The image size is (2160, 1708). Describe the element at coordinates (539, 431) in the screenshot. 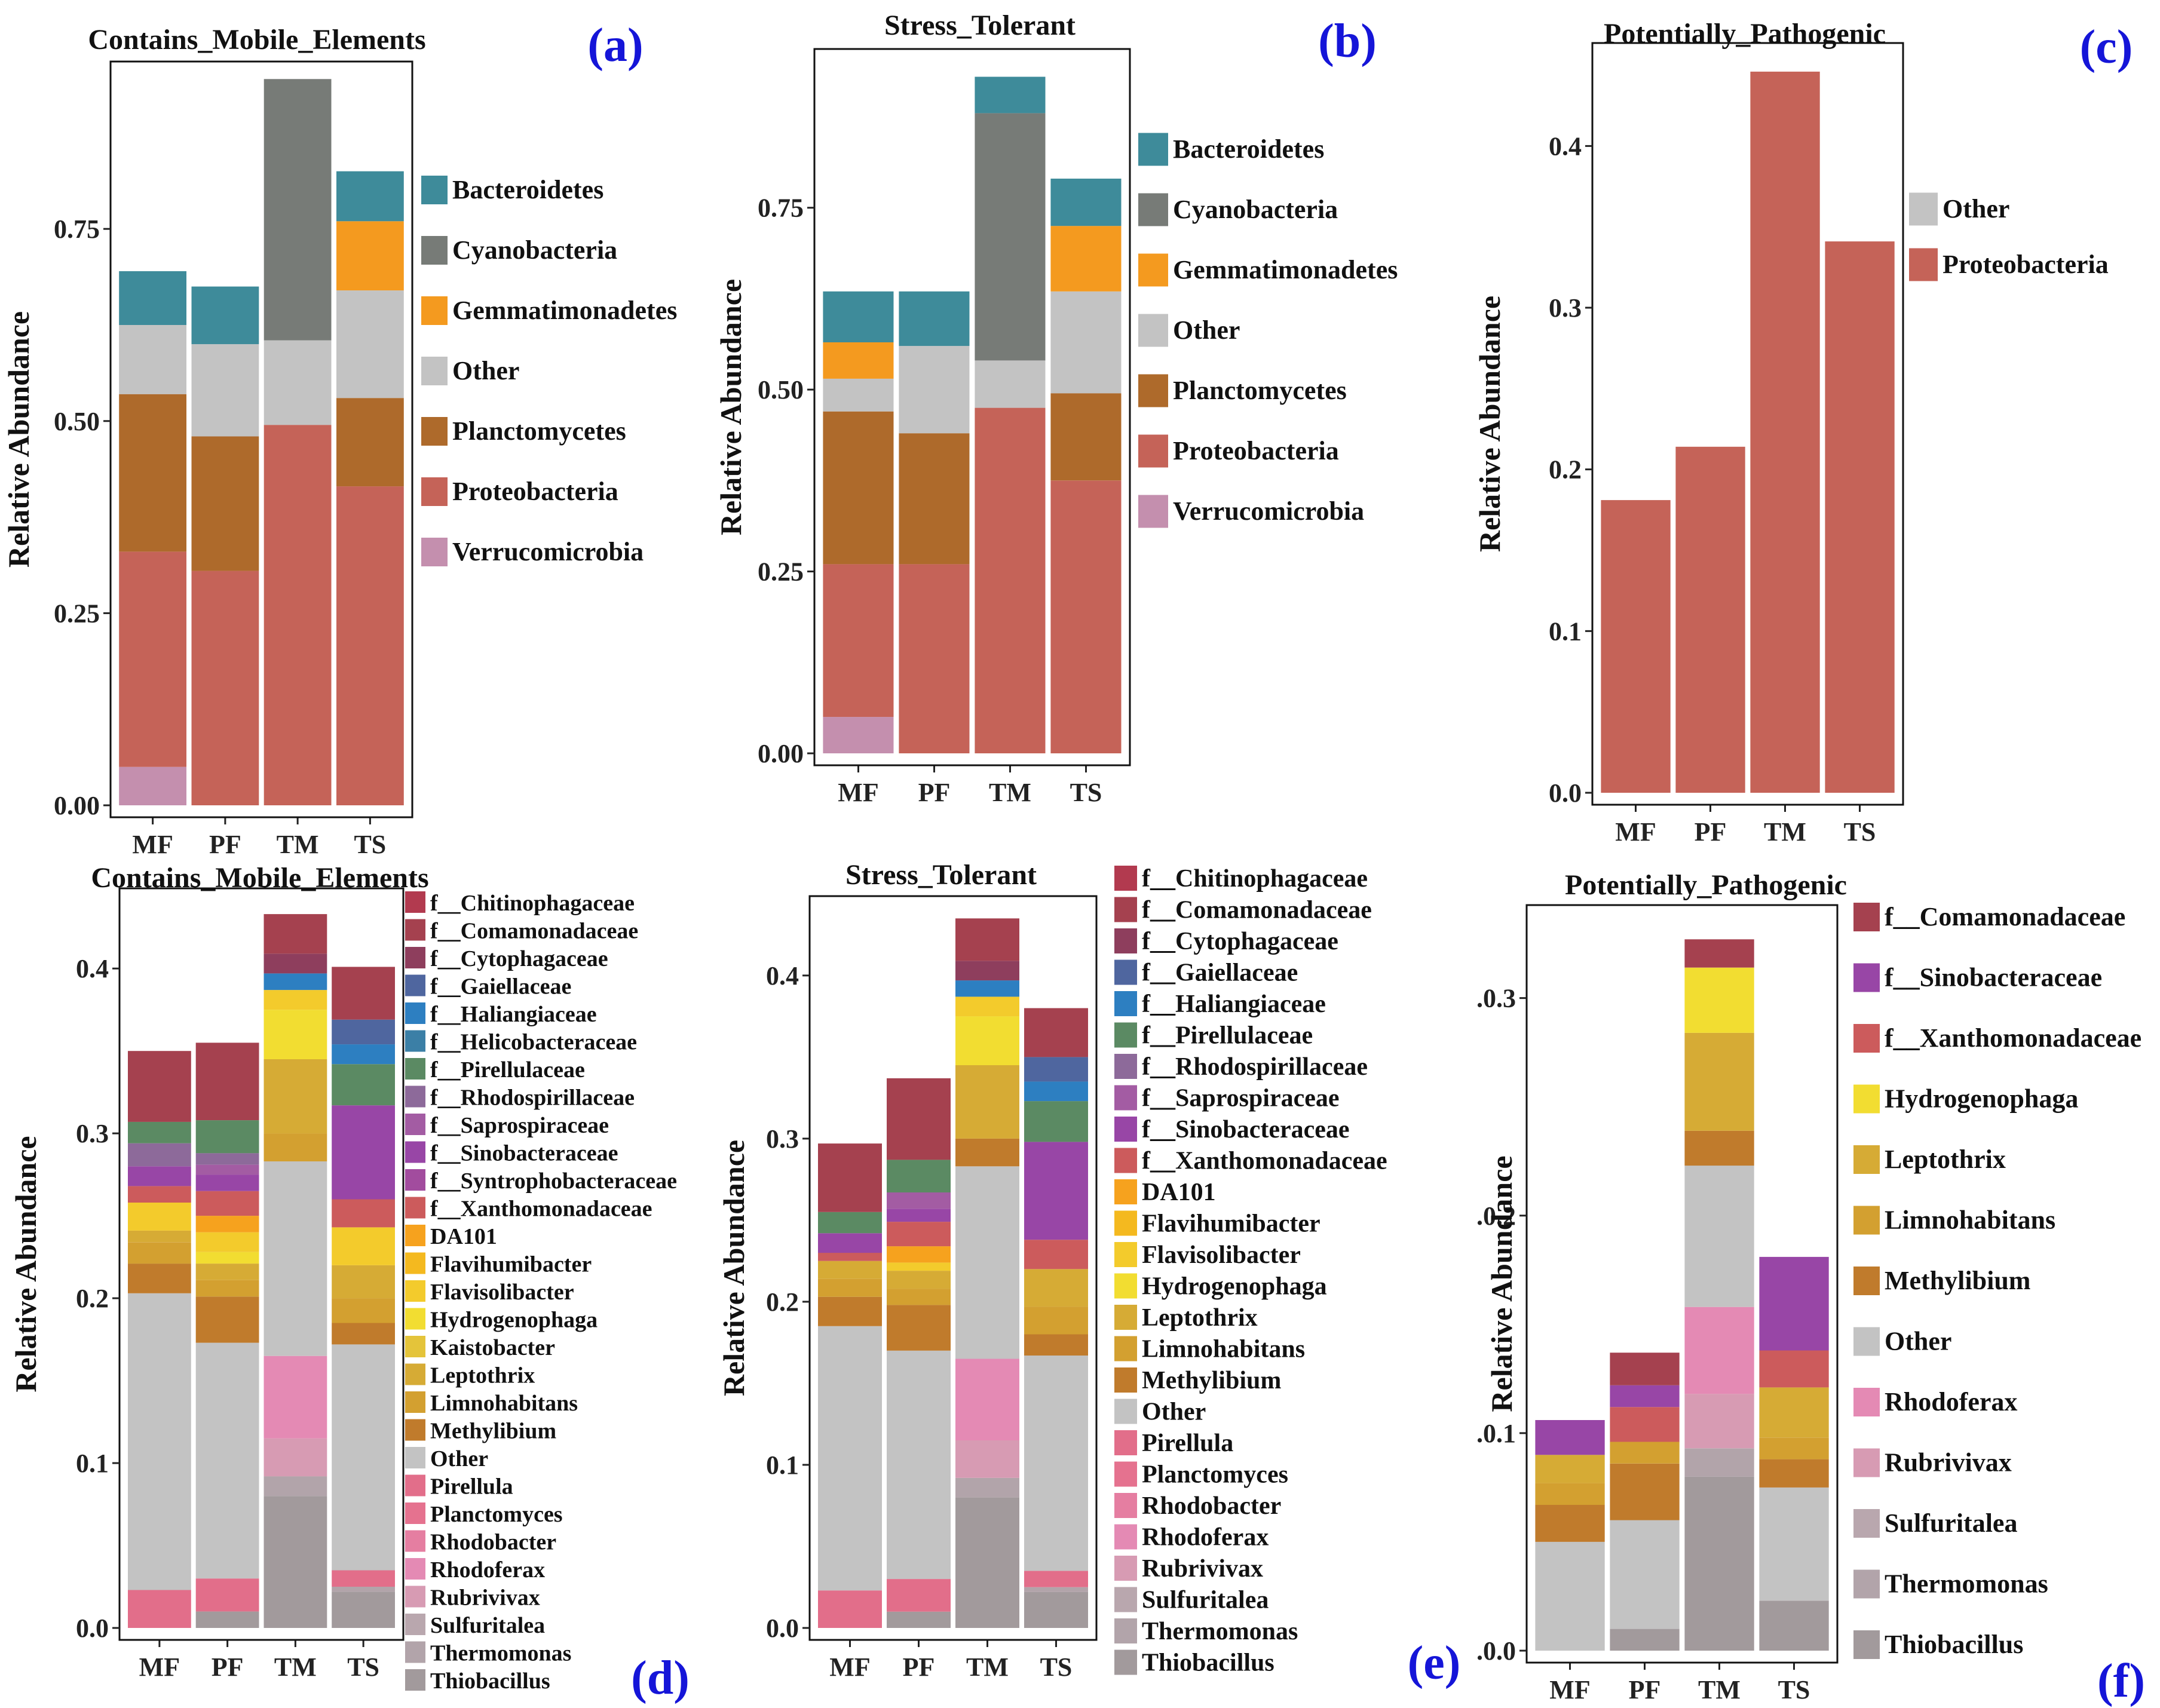

I see `legend-label-planctomycetes: Planctomycetes` at that location.